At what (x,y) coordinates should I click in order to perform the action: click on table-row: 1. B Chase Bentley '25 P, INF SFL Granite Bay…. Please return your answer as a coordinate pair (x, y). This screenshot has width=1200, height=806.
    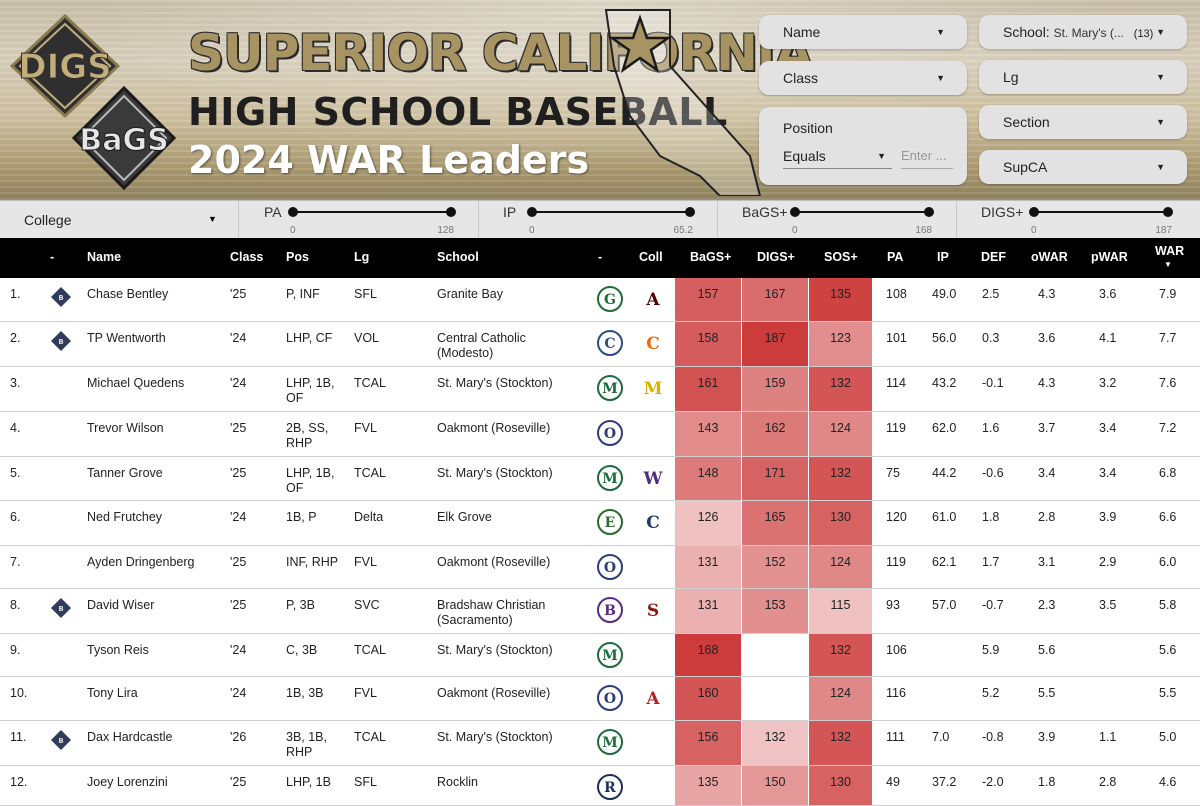
    Looking at the image, I should click on (600, 300).